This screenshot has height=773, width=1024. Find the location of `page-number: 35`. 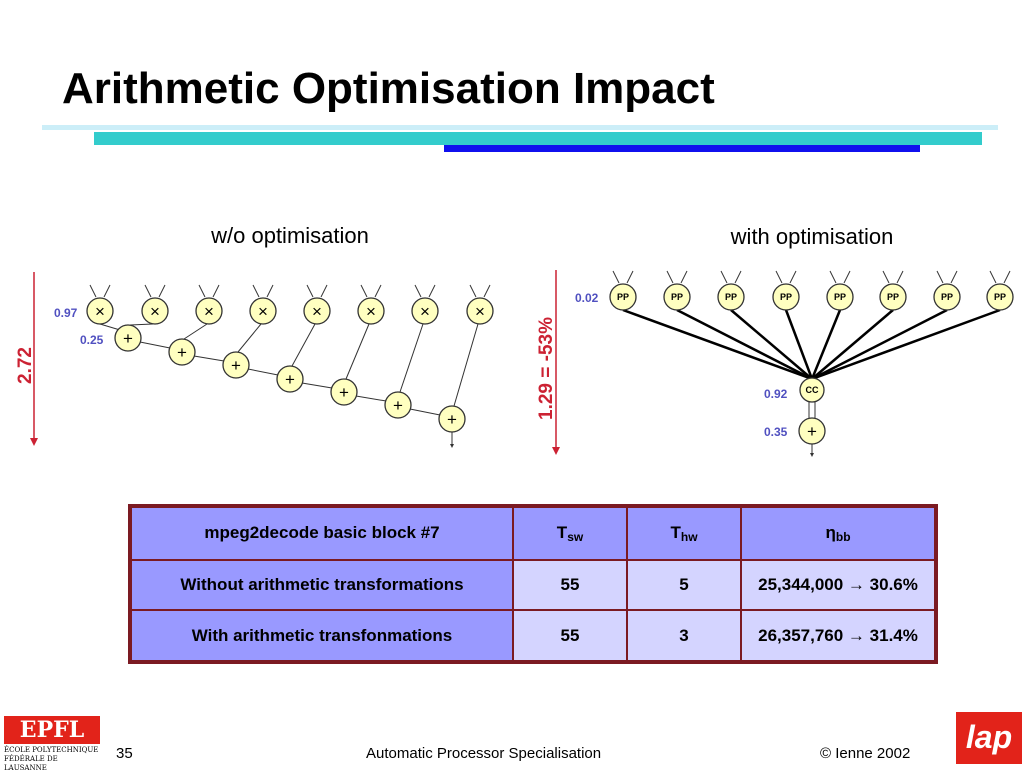

page-number: 35 is located at coordinates (124, 753).